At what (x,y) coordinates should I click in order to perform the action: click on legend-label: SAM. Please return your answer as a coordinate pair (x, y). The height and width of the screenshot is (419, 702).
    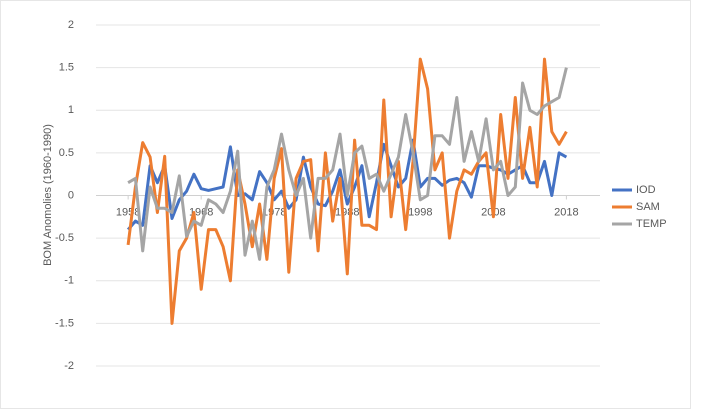
    Looking at the image, I should click on (648, 207).